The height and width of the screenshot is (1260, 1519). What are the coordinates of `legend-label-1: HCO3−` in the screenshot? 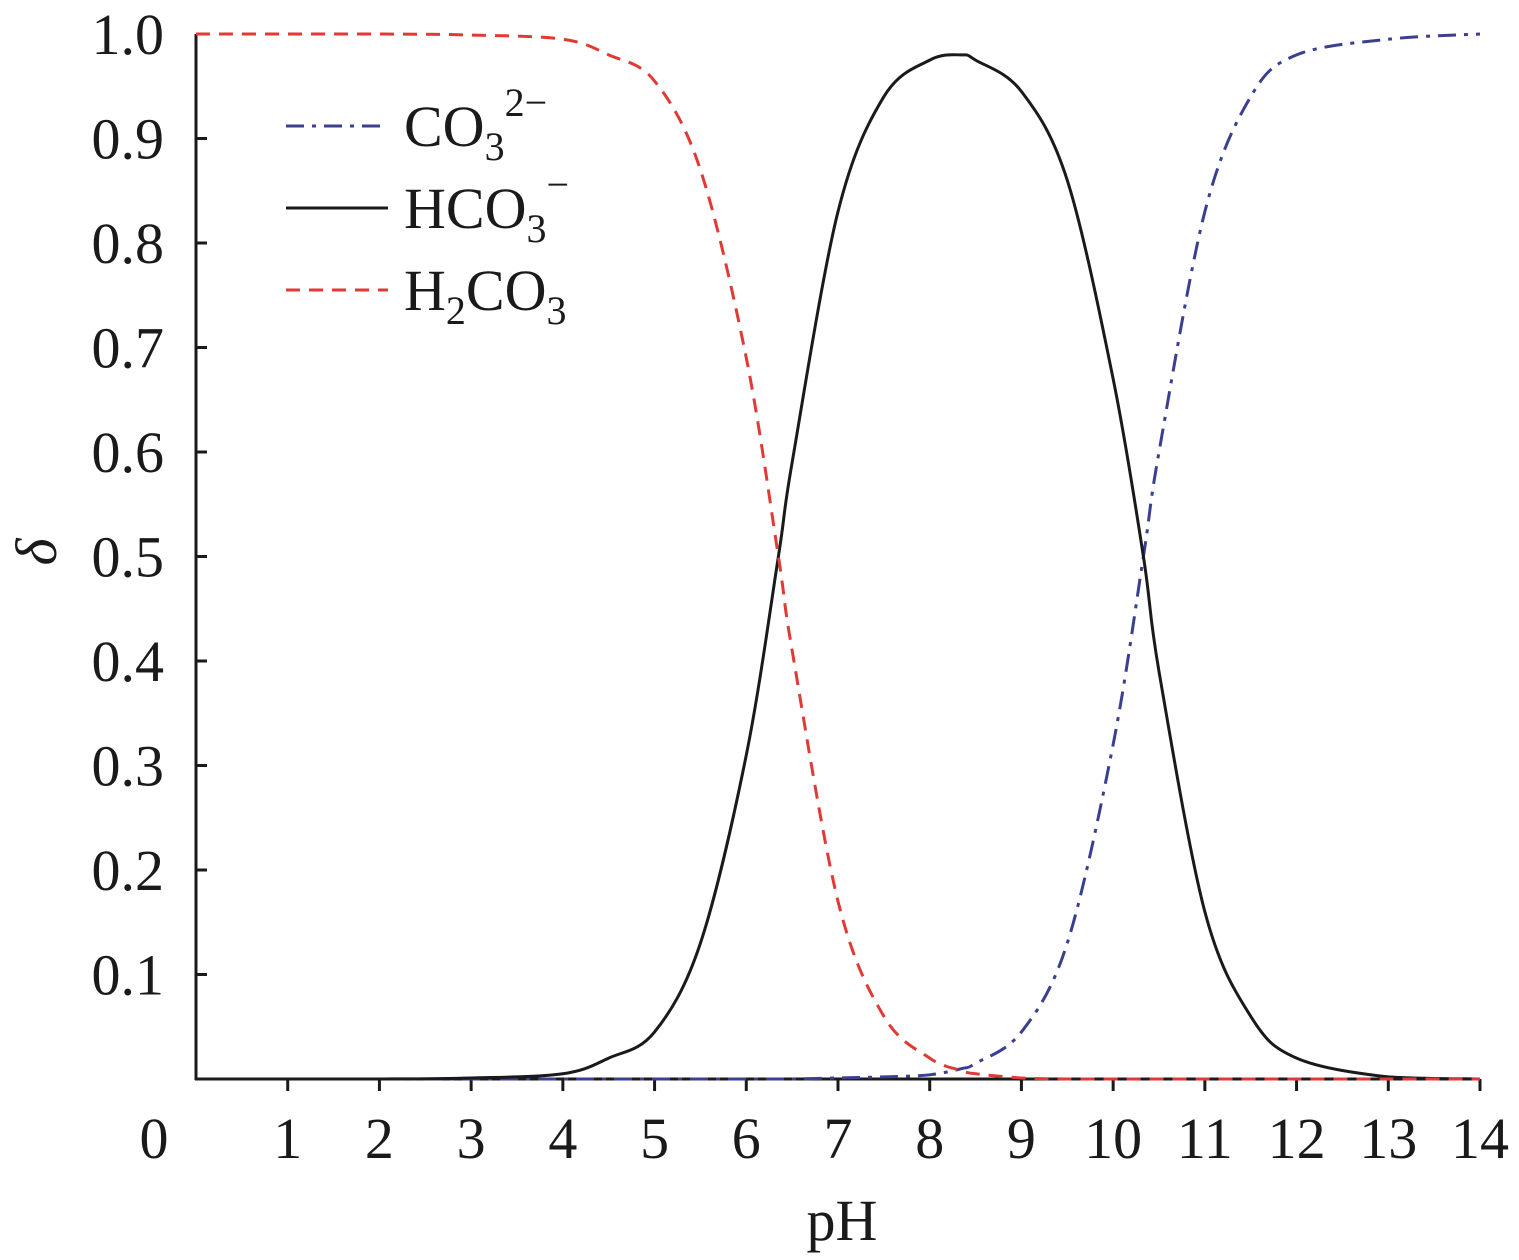 It's located at (486, 206).